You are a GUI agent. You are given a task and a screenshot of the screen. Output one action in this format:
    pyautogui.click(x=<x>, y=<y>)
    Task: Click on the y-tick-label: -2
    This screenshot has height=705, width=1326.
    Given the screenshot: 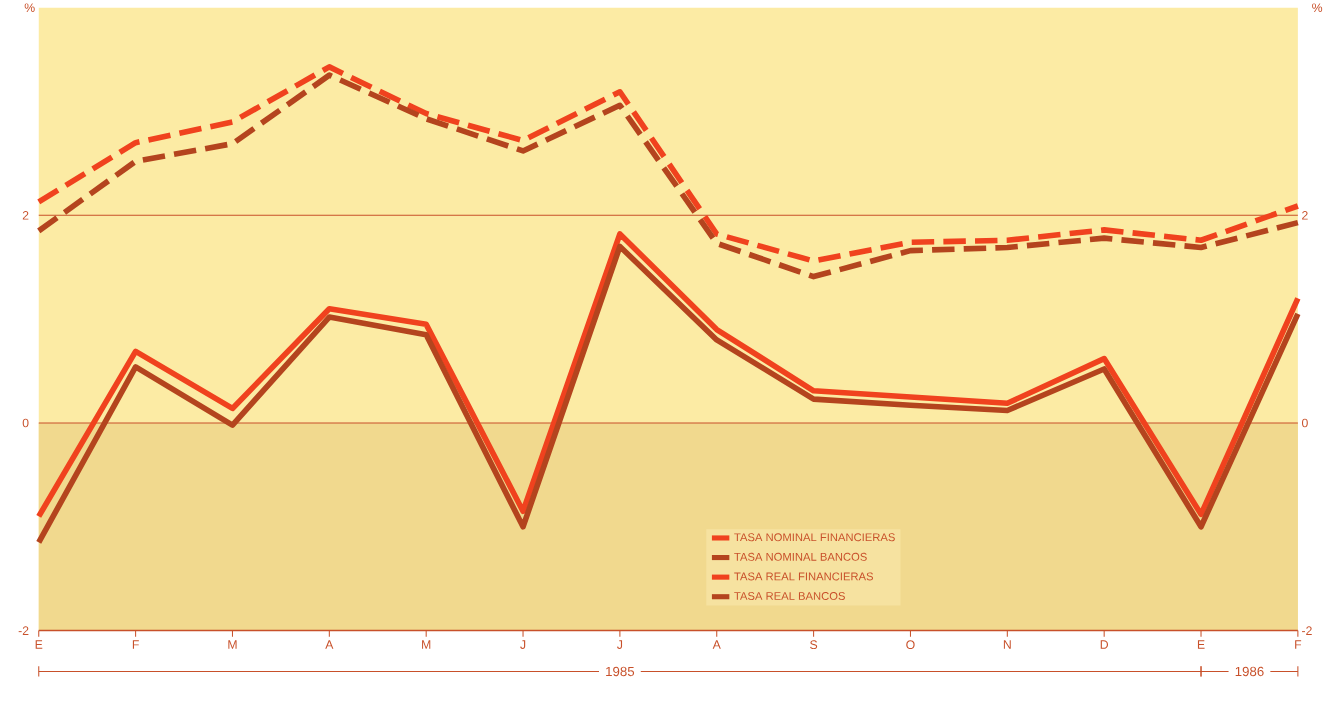 What is the action you would take?
    pyautogui.click(x=23, y=630)
    